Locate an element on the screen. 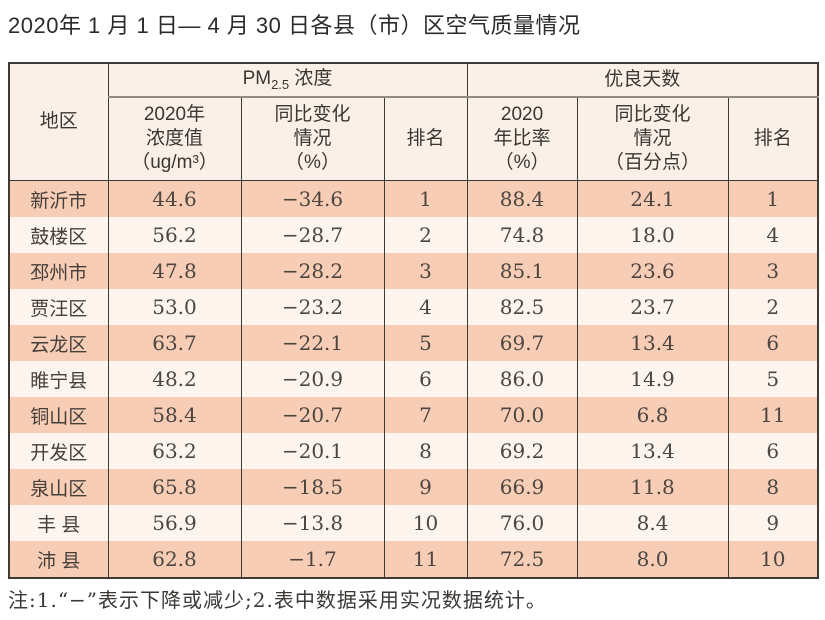 The height and width of the screenshot is (620, 825). region-cell: 丰 县 is located at coordinates (58, 523).